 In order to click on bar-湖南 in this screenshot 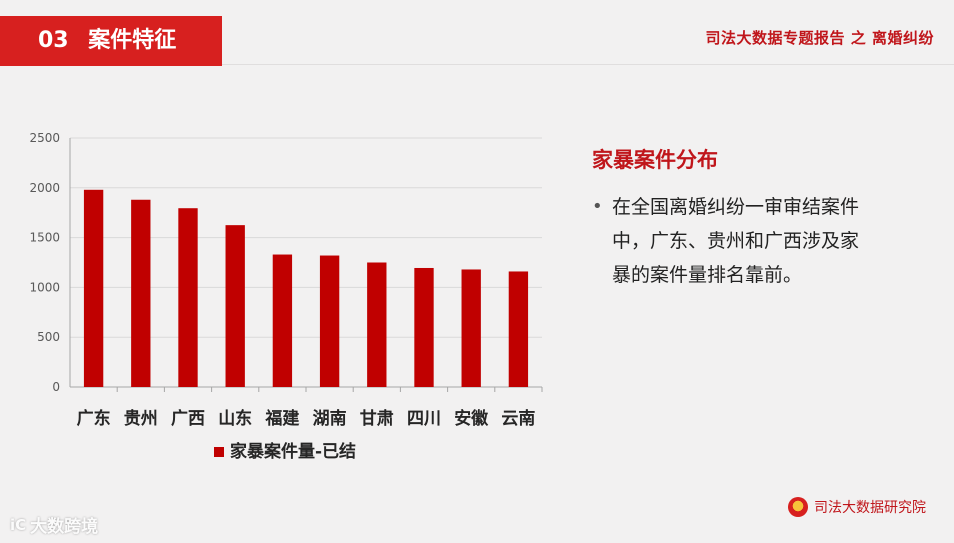, I will do `click(329, 321)`.